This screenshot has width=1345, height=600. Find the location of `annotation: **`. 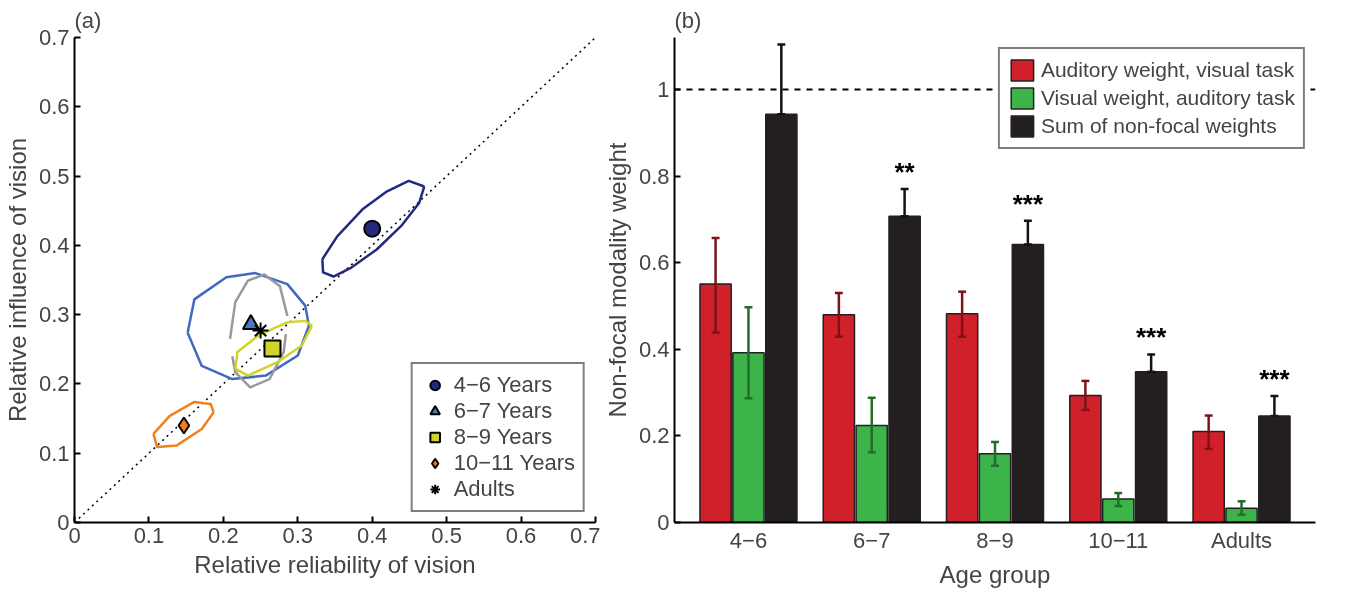

annotation: ** is located at coordinates (905, 172).